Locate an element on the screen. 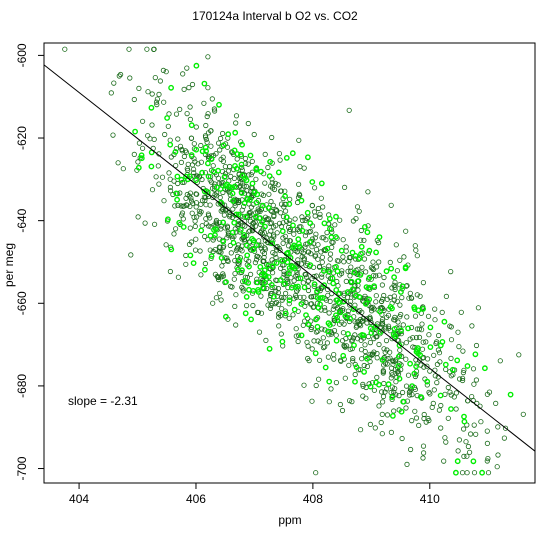 The height and width of the screenshot is (550, 550). x-tick-label: 406 is located at coordinates (196, 499).